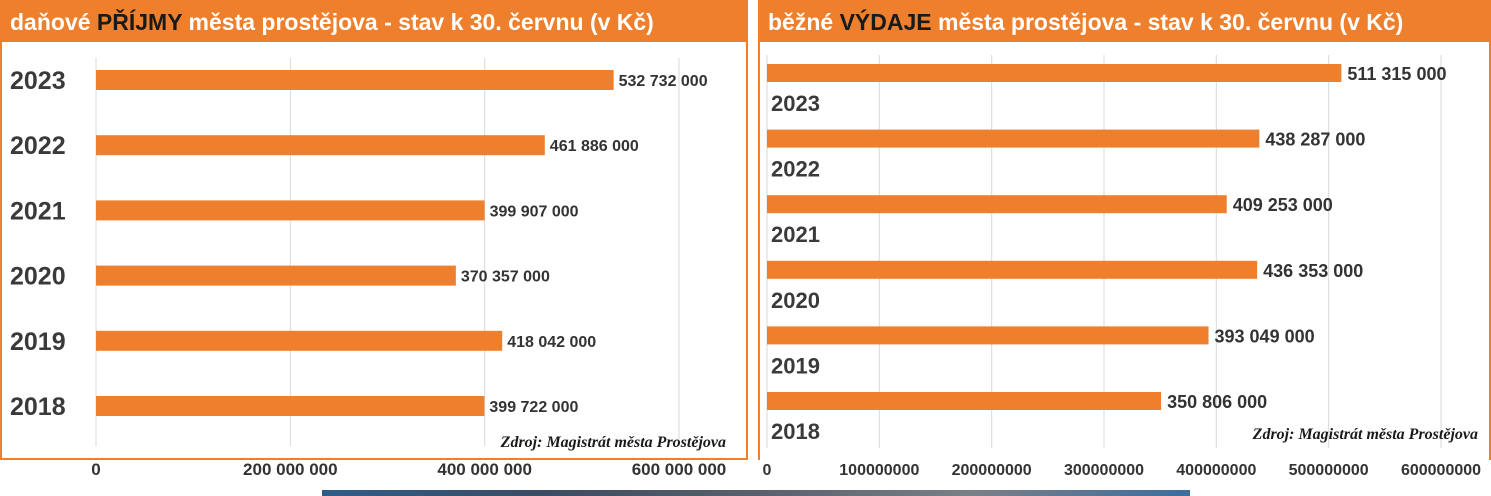 This screenshot has width=1491, height=496. I want to click on data-label: 418 042 000, so click(551, 342).